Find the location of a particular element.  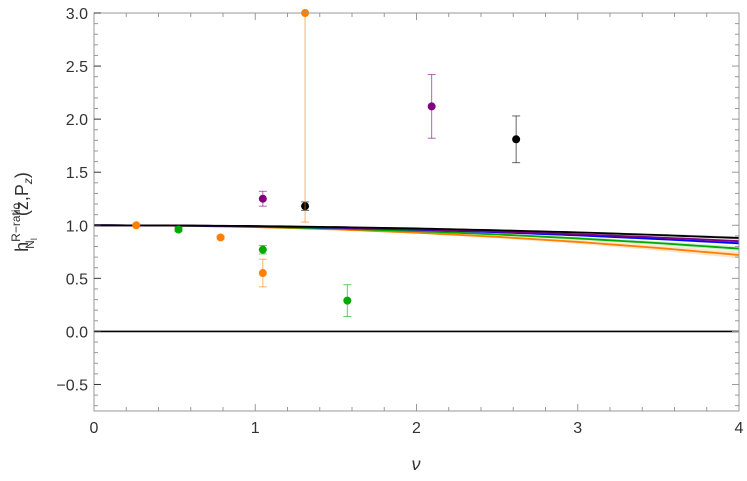

y-tick-label: 1.5 is located at coordinates (77, 173).